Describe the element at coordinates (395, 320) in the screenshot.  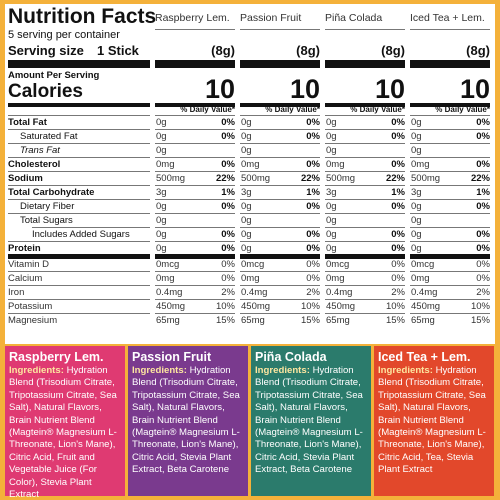
I see `daily-value: 15%` at that location.